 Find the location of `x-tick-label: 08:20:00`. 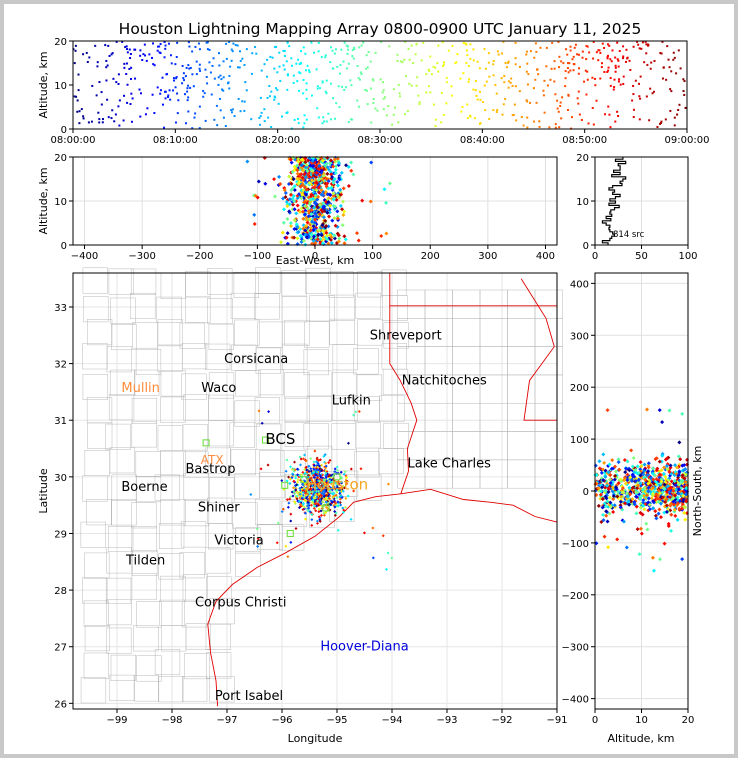

x-tick-label: 08:20:00 is located at coordinates (277, 140).